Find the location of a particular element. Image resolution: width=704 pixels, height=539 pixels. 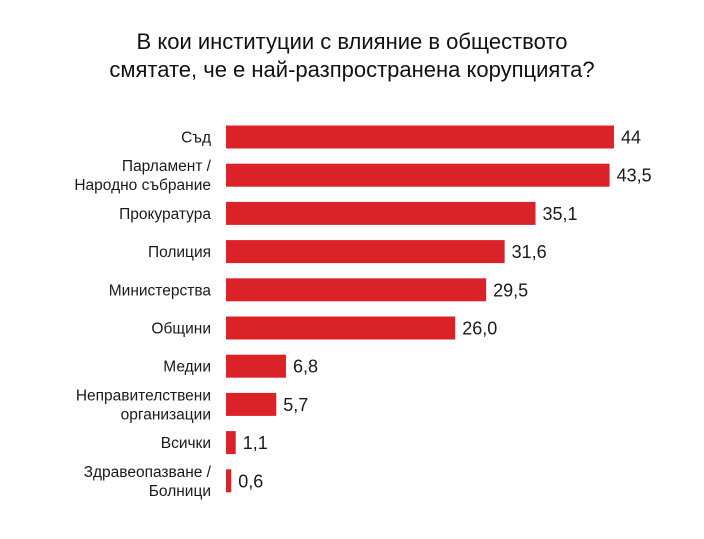

value-label-9: 1,1 is located at coordinates (255, 443).